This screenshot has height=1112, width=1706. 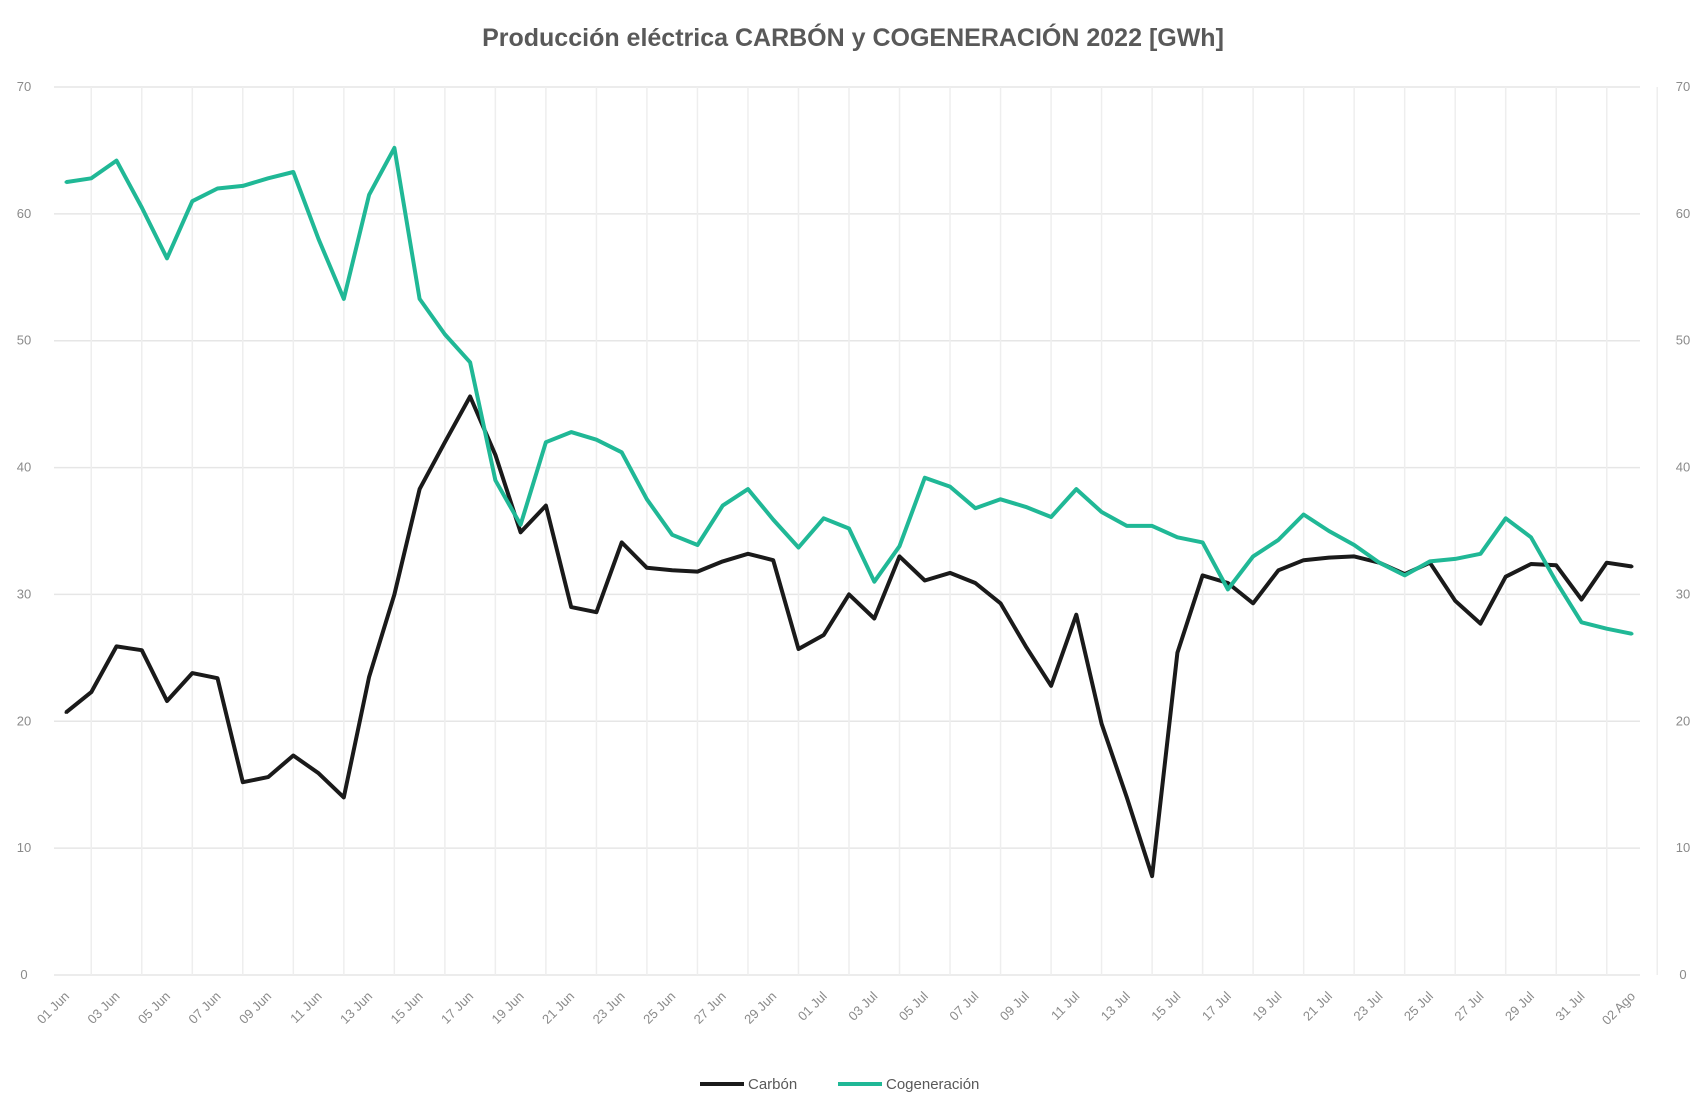 What do you see at coordinates (609, 1008) in the screenshot?
I see `x-tick-label: 23 Jun` at bounding box center [609, 1008].